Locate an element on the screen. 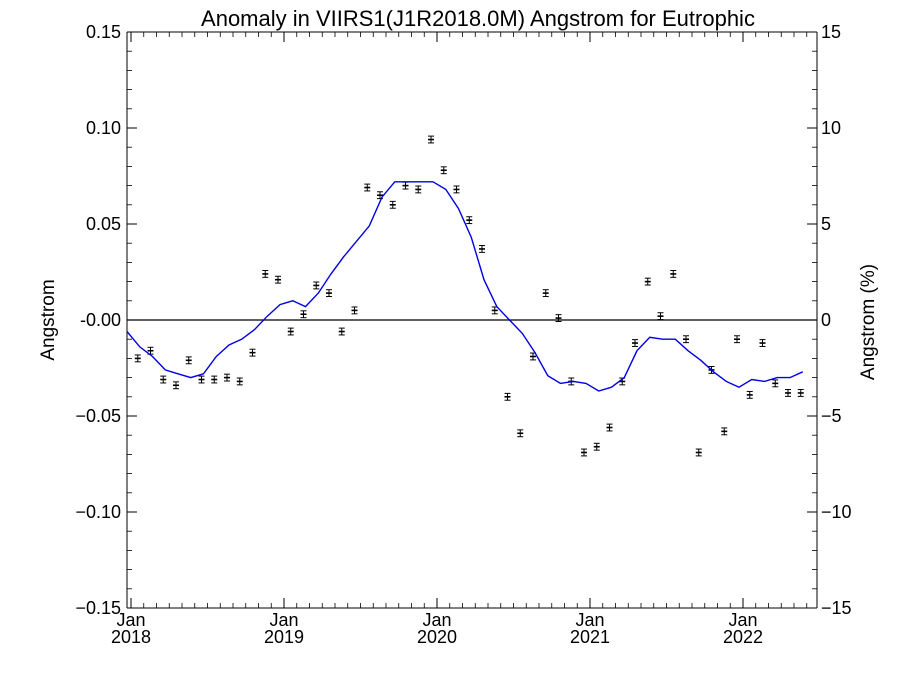 Image resolution: width=900 pixels, height=675 pixels. left-y-tick-label: −0.15 is located at coordinates (98, 608).